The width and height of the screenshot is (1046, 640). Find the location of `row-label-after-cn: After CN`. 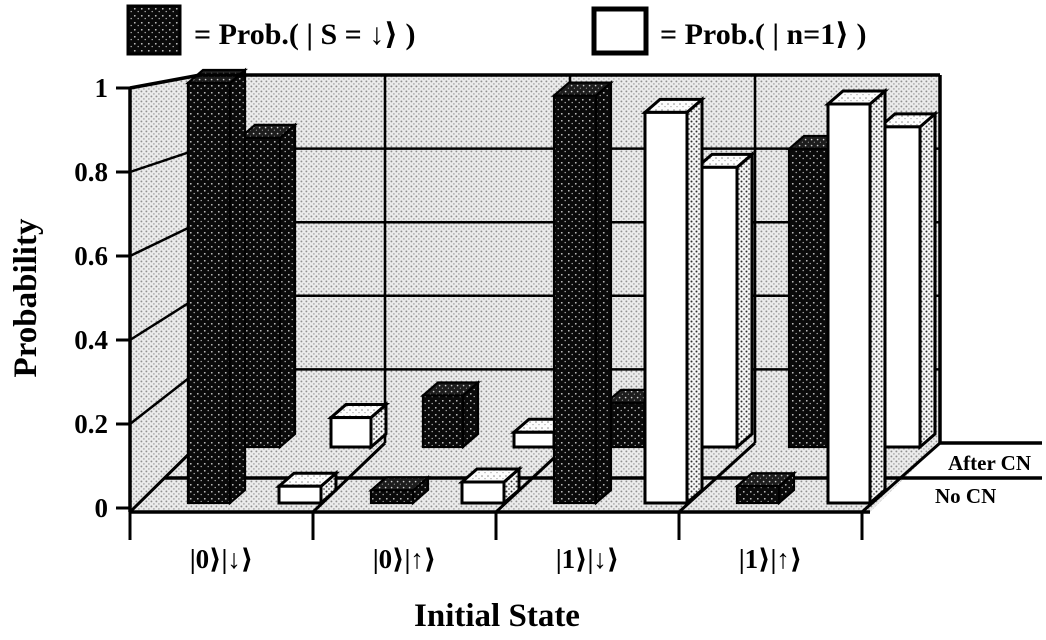

row-label-after-cn: After CN is located at coordinates (989, 463).